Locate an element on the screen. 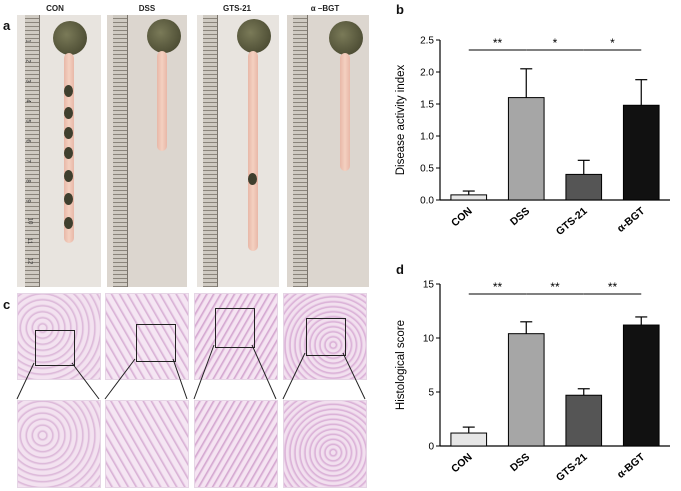  y-tick-label: 2.5 is located at coordinates (427, 41).